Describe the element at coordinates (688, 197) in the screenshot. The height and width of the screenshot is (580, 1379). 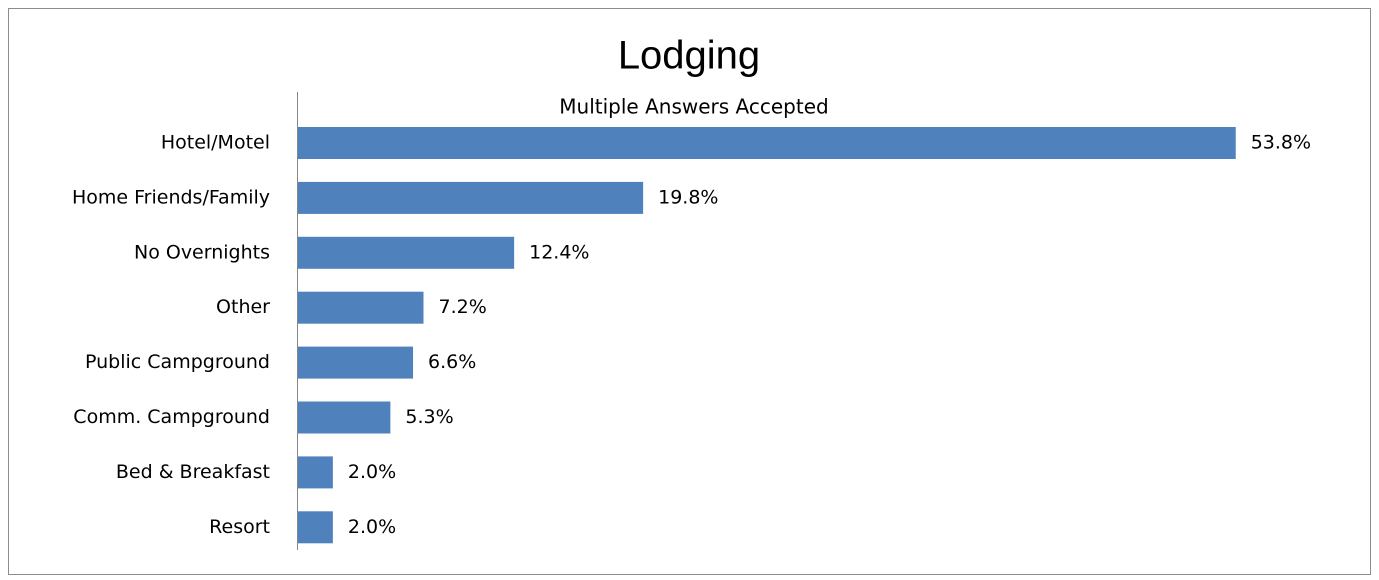
I see `value-label: 19.8%` at that location.